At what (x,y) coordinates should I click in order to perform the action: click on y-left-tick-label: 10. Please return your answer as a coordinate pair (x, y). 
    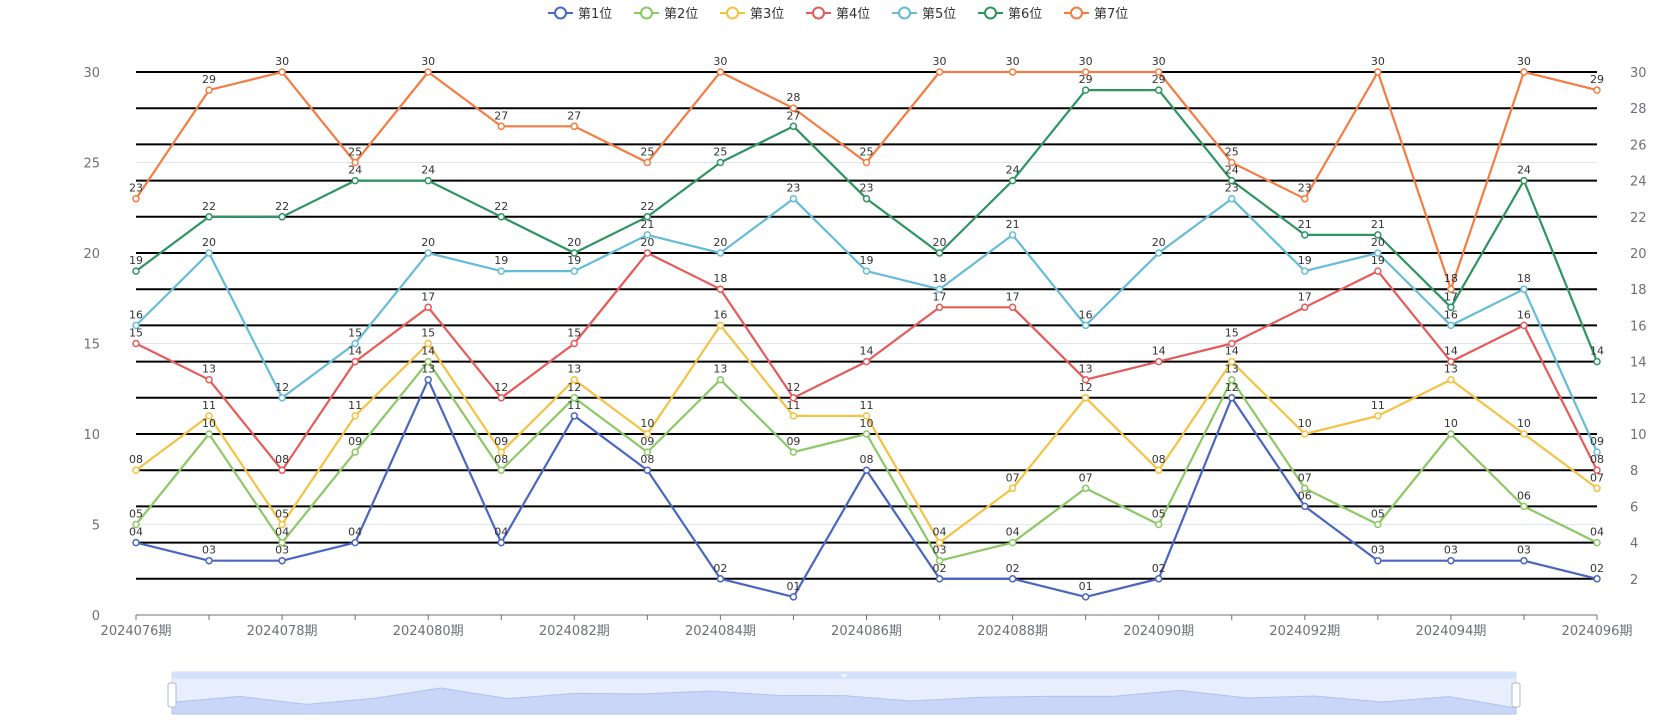
    Looking at the image, I should click on (91, 435).